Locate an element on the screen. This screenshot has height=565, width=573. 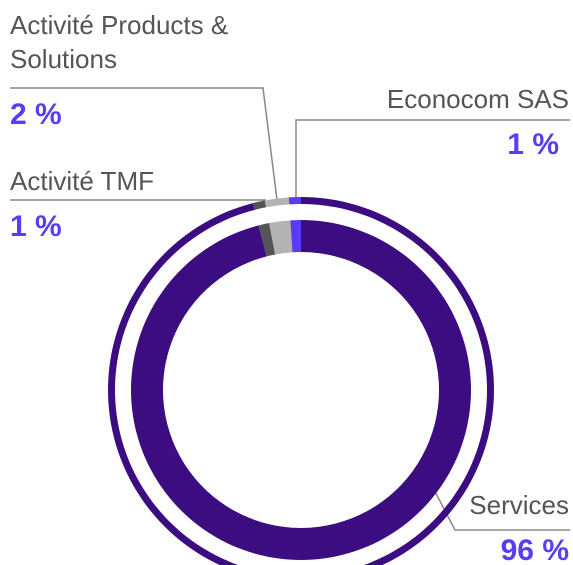
category-label: Activité Products & Solutions is located at coordinates (119, 42).